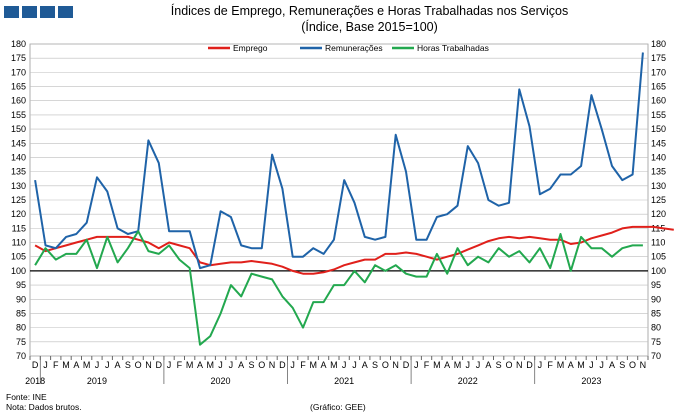 This screenshot has width=679, height=416. What do you see at coordinates (18, 143) in the screenshot?
I see `y-tick-label-left: 145` at bounding box center [18, 143].